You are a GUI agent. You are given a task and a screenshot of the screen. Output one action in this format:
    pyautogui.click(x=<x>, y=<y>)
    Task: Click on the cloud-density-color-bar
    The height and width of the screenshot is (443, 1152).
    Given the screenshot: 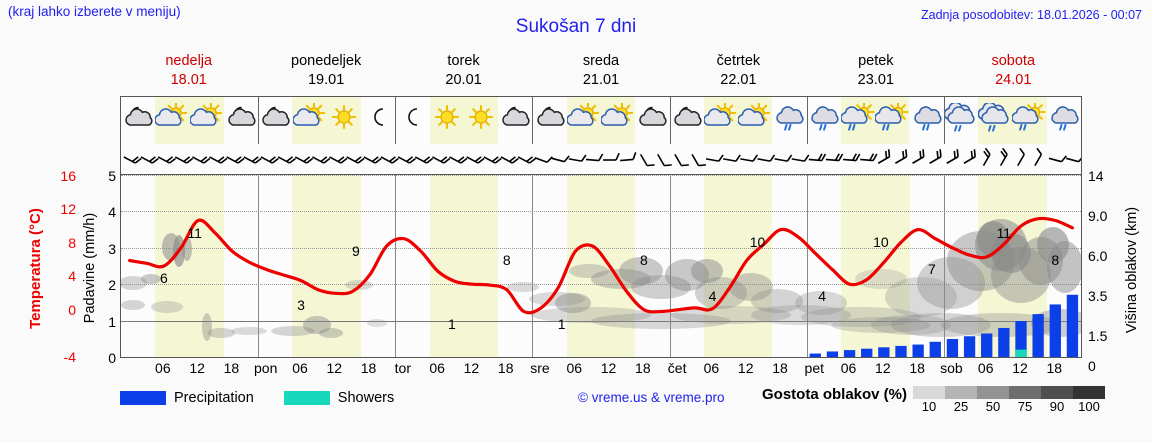 What is the action you would take?
    pyautogui.click(x=1009, y=392)
    